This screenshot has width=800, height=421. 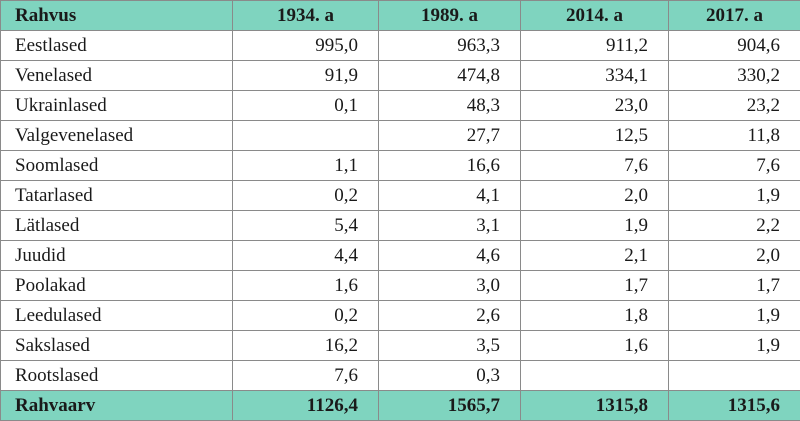 I want to click on table-cell: 330,2, so click(x=734, y=76).